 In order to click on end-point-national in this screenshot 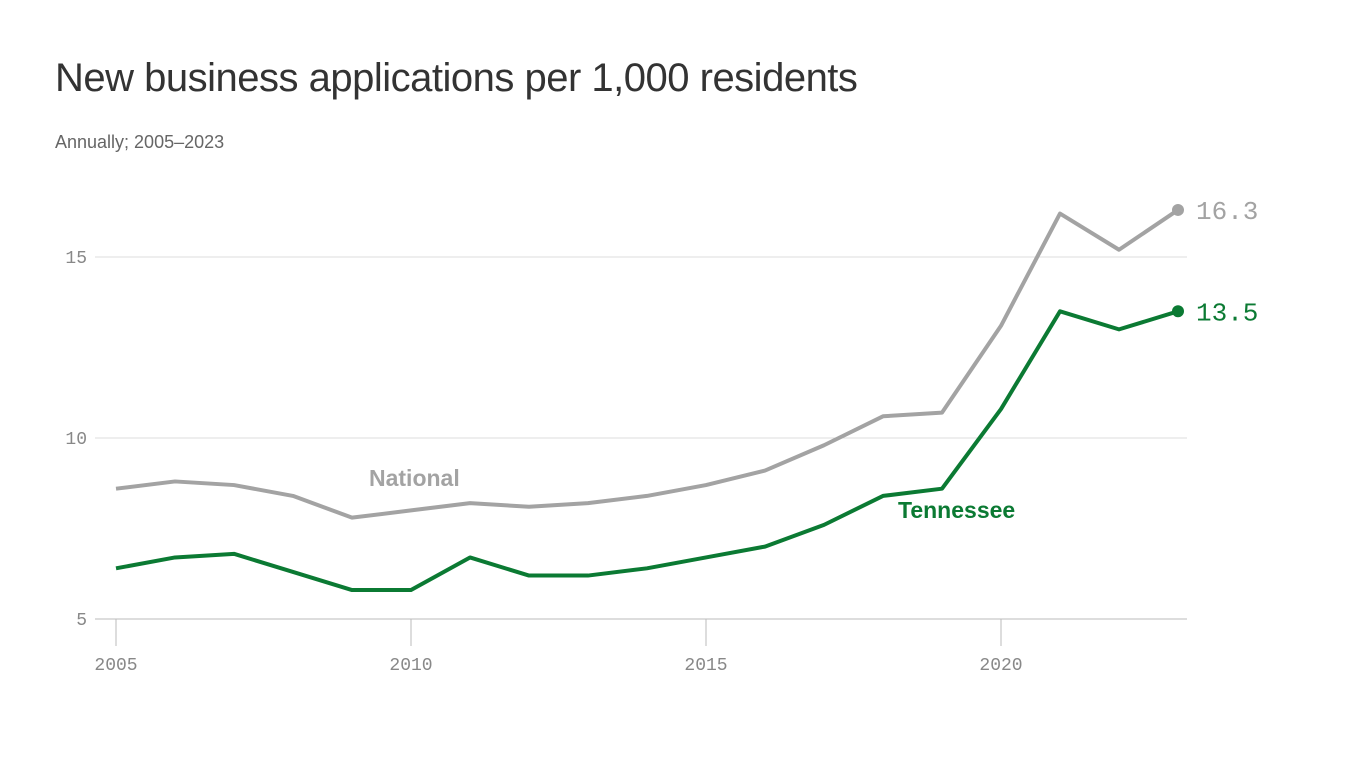, I will do `click(1178, 209)`.